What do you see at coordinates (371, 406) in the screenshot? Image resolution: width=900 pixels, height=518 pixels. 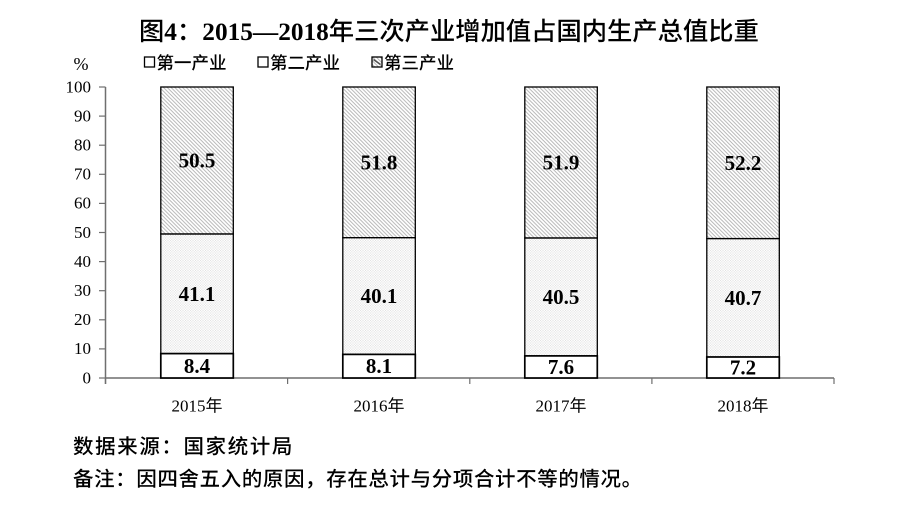 I see `svg-text: 2016` at bounding box center [371, 406].